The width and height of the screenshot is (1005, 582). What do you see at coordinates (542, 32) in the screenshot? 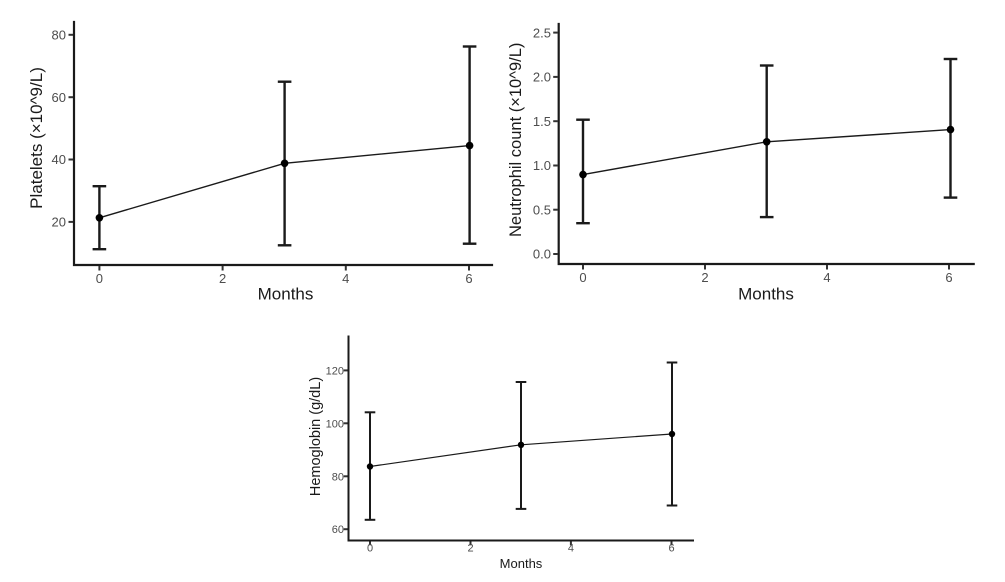
I see `svg-text: 2.5` at bounding box center [542, 32].